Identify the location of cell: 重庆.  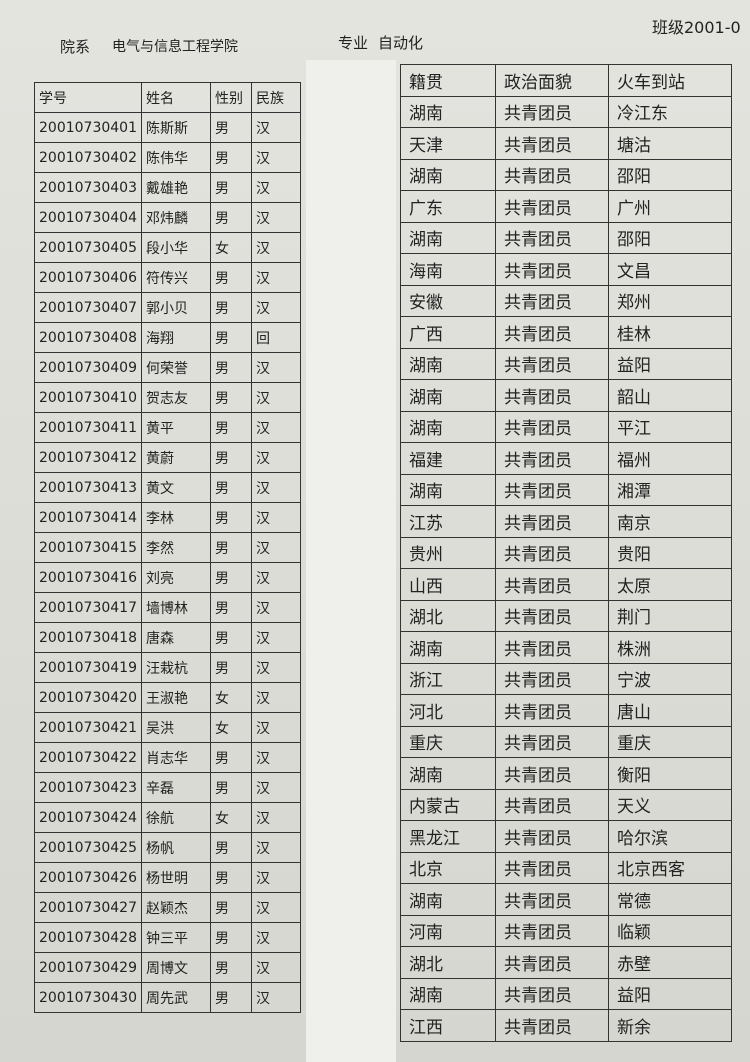
(670, 741).